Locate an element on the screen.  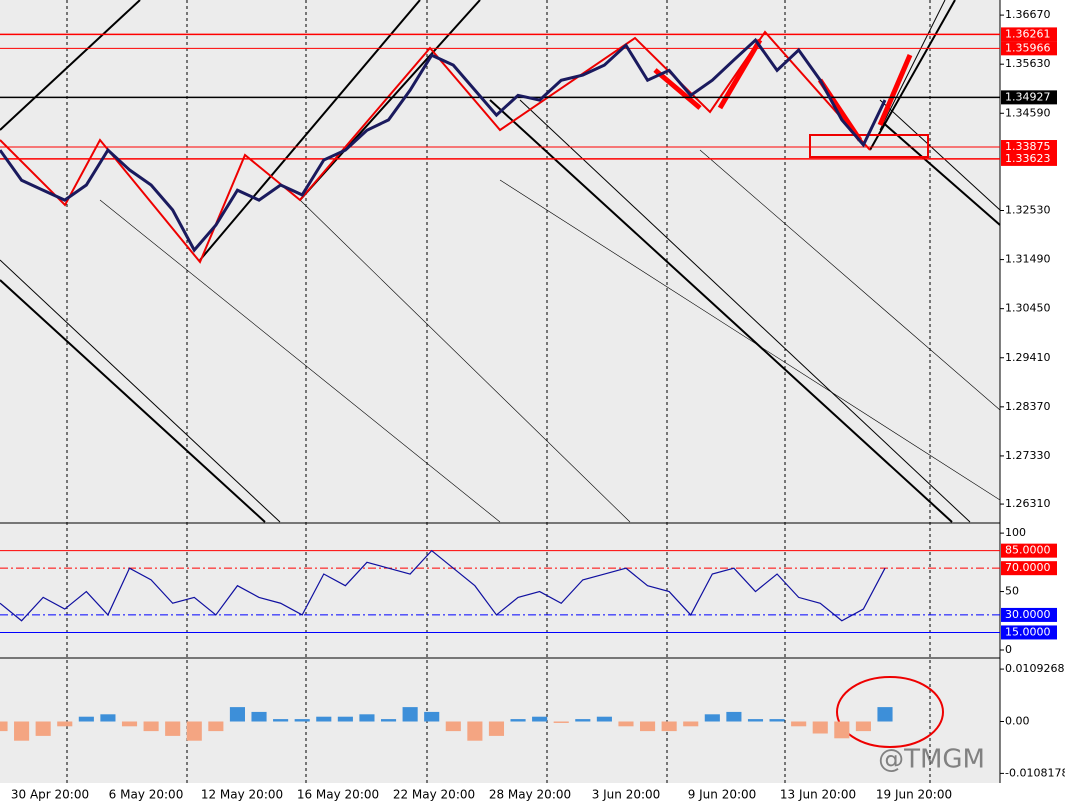
x-tick-label: 19 Jun 20:00 is located at coordinates (914, 795).